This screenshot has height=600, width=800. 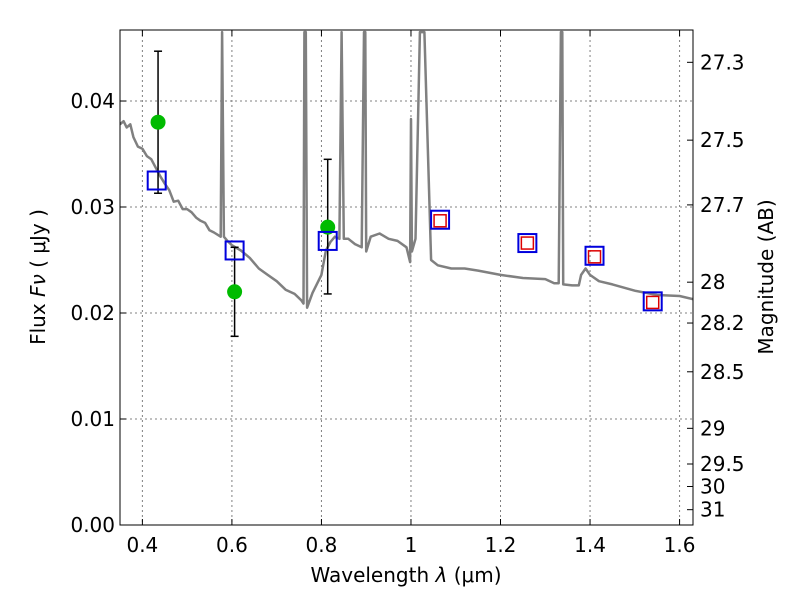 What do you see at coordinates (712, 510) in the screenshot?
I see `y2-tick-label: 31` at bounding box center [712, 510].